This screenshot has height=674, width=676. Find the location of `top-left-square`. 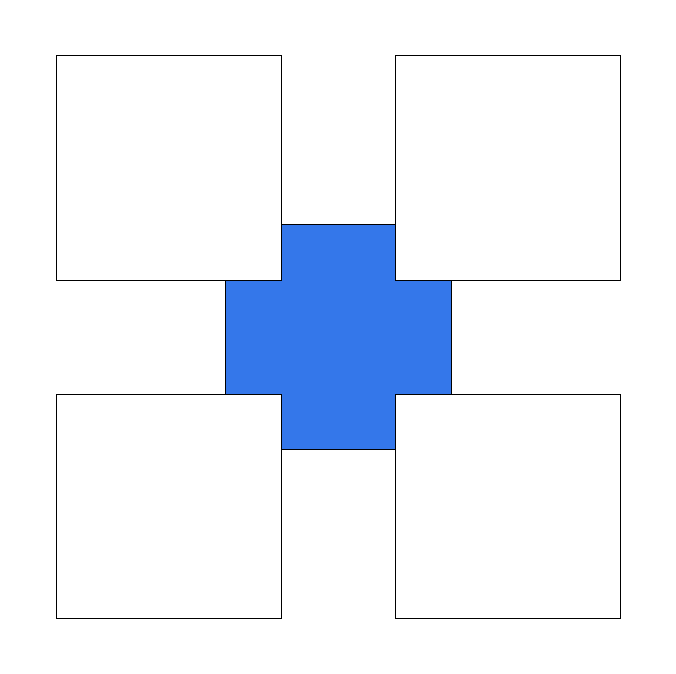

top-left-square is located at coordinates (169, 168).